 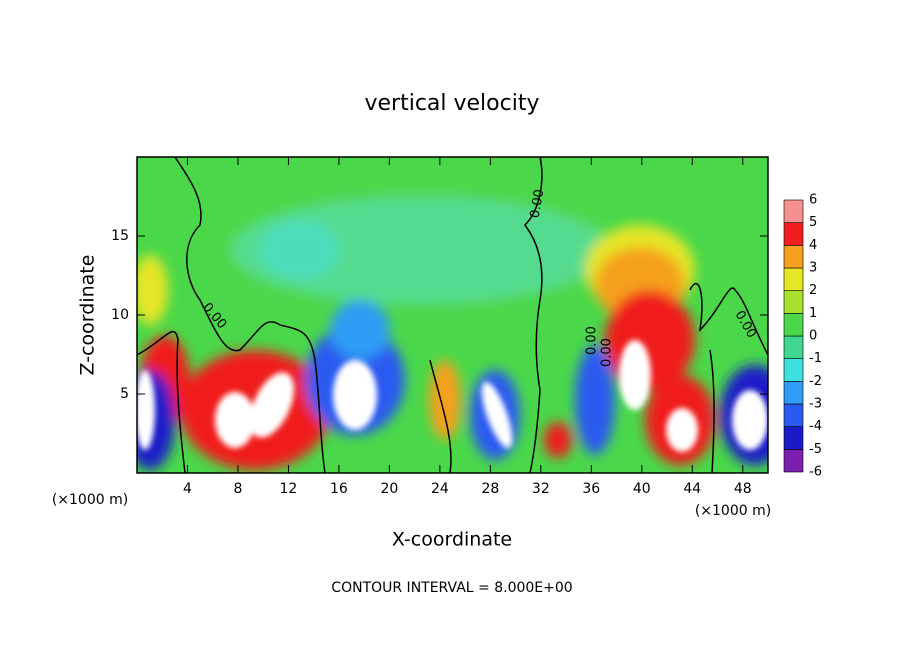 What do you see at coordinates (541, 489) in the screenshot?
I see `x-tick-label: 32` at bounding box center [541, 489].